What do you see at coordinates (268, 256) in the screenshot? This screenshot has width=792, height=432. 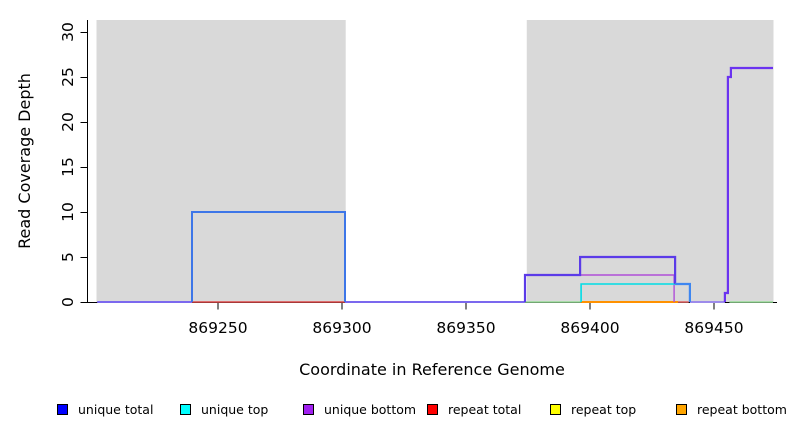 I see `series-unique-total-block` at bounding box center [268, 256].